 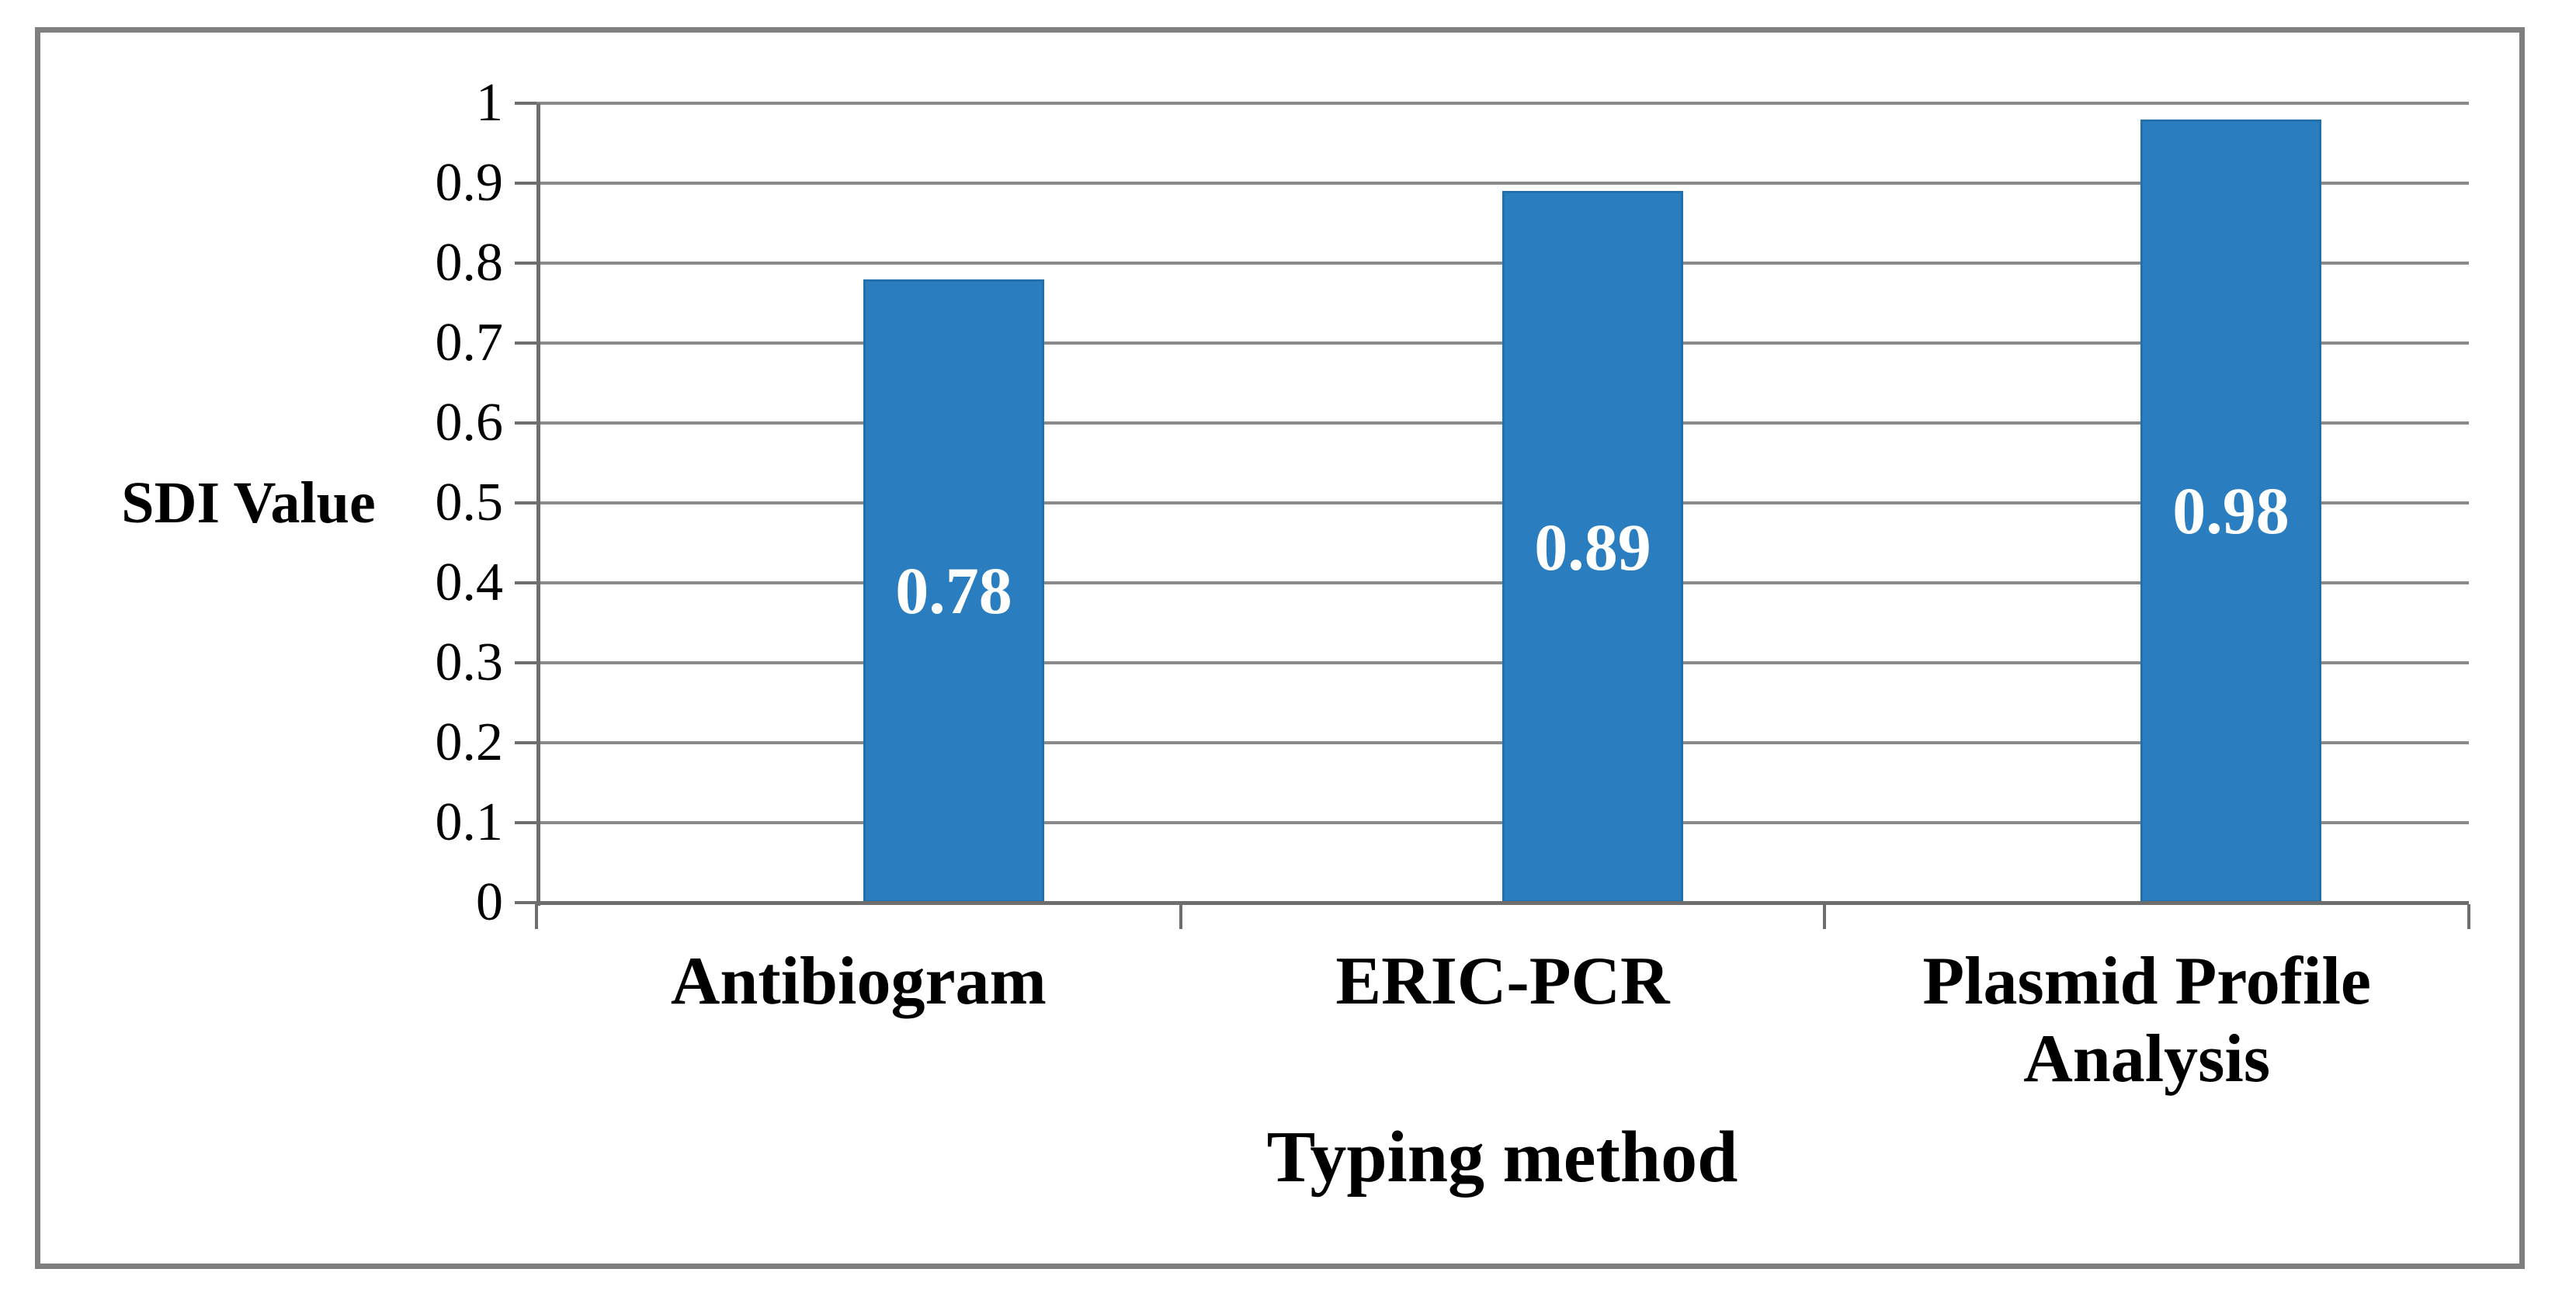 What do you see at coordinates (489, 103) in the screenshot?
I see `y-tick-label: 1` at bounding box center [489, 103].